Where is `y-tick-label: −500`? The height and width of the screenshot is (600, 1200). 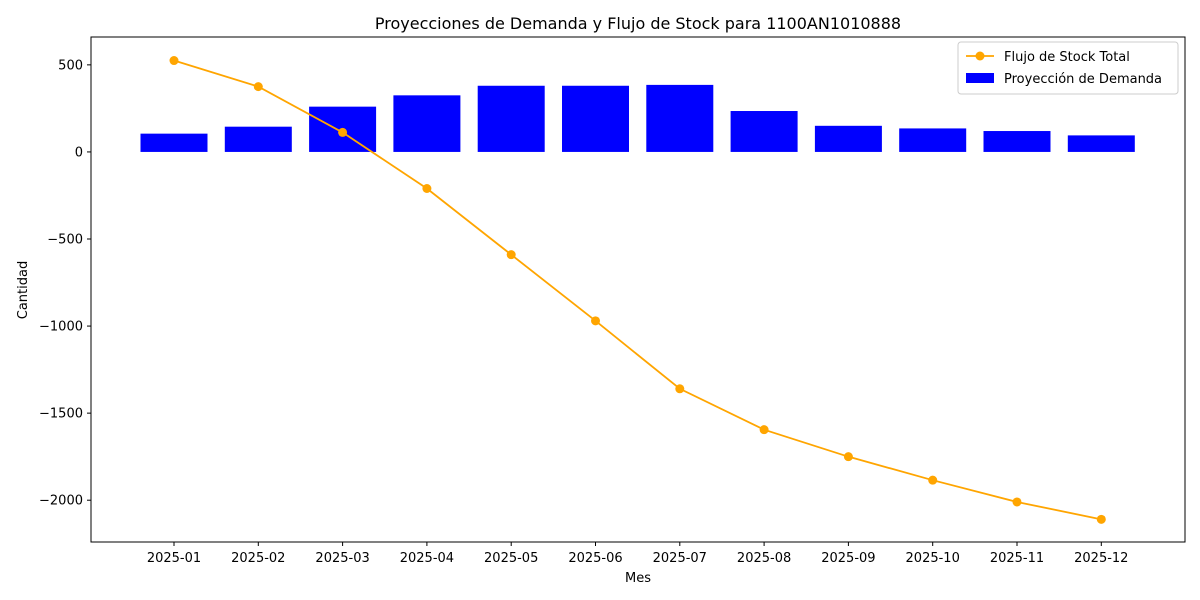 y-tick-label: −500 is located at coordinates (65, 240).